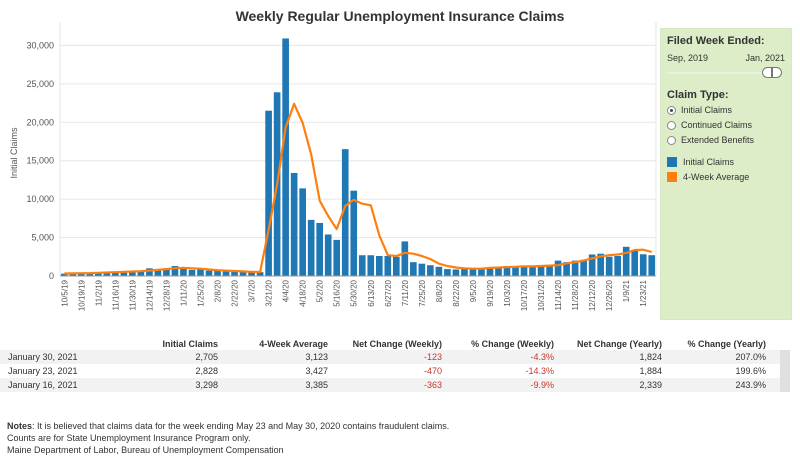 Image resolution: width=800 pixels, height=458 pixels. Describe the element at coordinates (43, 385) in the screenshot. I see `cell-week-ending: January 16, 2021` at that location.